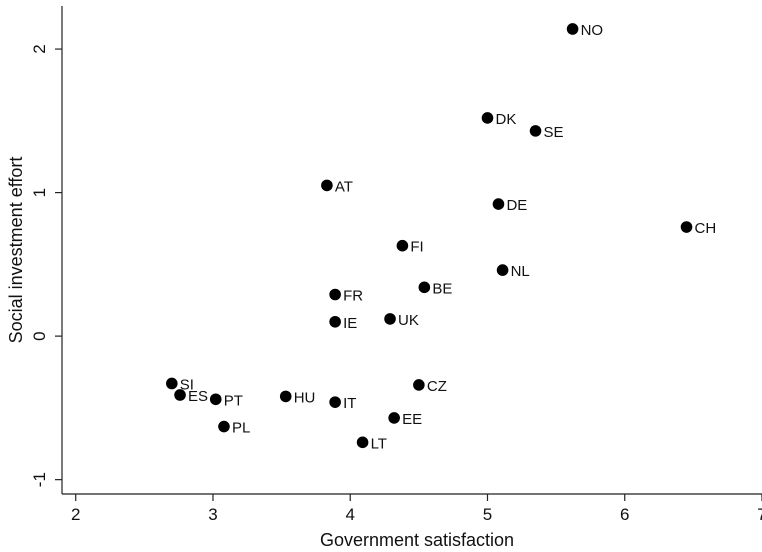  I want to click on point-label: LT, so click(379, 443).